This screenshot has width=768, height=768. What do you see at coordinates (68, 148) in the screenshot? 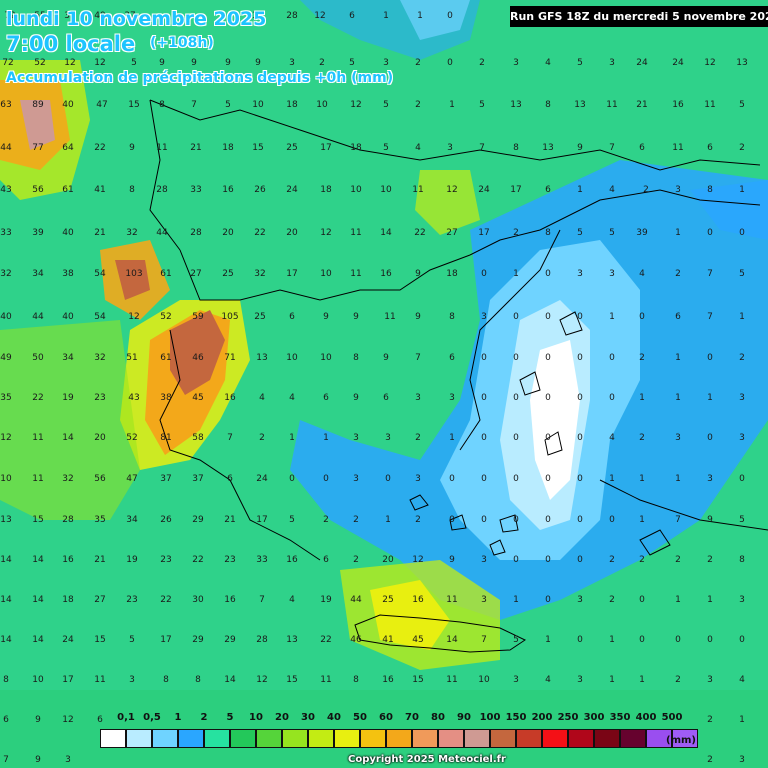
I see `precip-value: 64` at bounding box center [68, 148].